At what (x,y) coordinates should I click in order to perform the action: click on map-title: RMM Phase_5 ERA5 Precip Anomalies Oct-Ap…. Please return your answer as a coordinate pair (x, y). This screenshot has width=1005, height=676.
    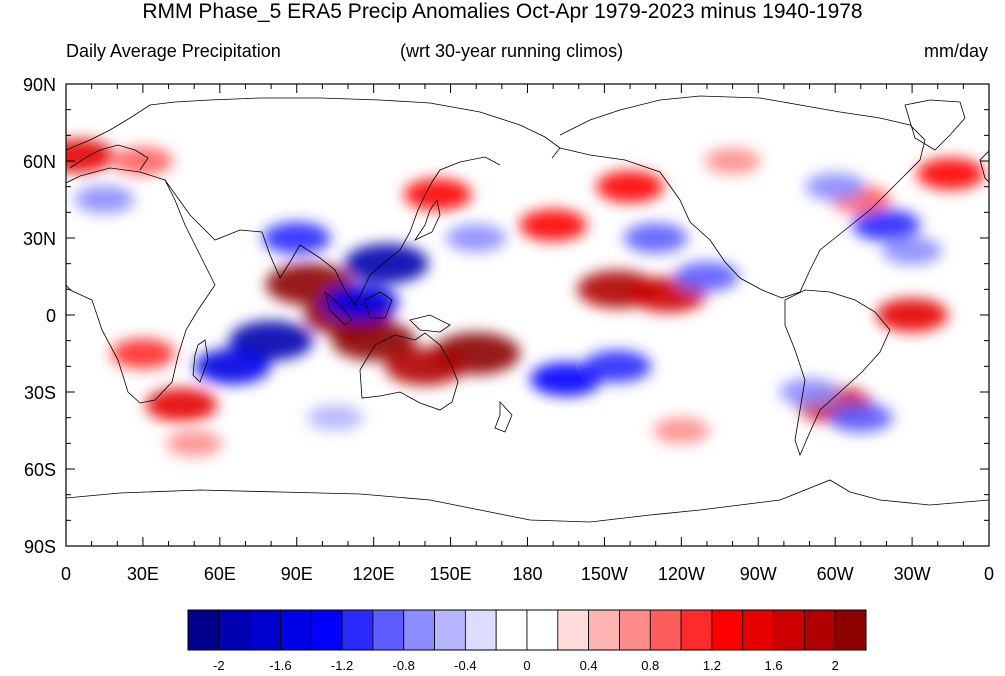
    Looking at the image, I should click on (502, 11).